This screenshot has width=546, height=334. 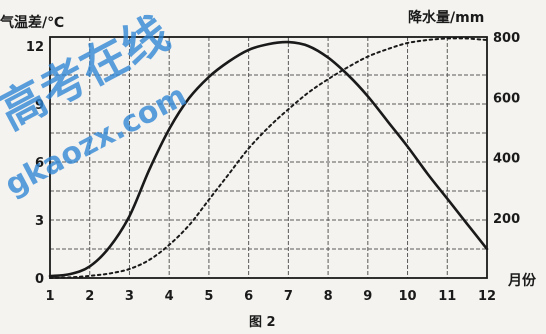 I want to click on y-left-axis-title: 气温差/℃, so click(x=32, y=22).